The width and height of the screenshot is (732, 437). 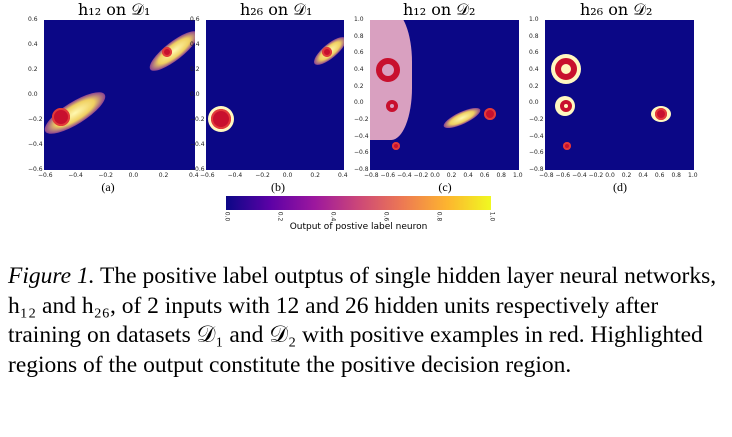 What do you see at coordinates (439, 216) in the screenshot?
I see `colorbar-tick-label: 0.8` at bounding box center [439, 216].